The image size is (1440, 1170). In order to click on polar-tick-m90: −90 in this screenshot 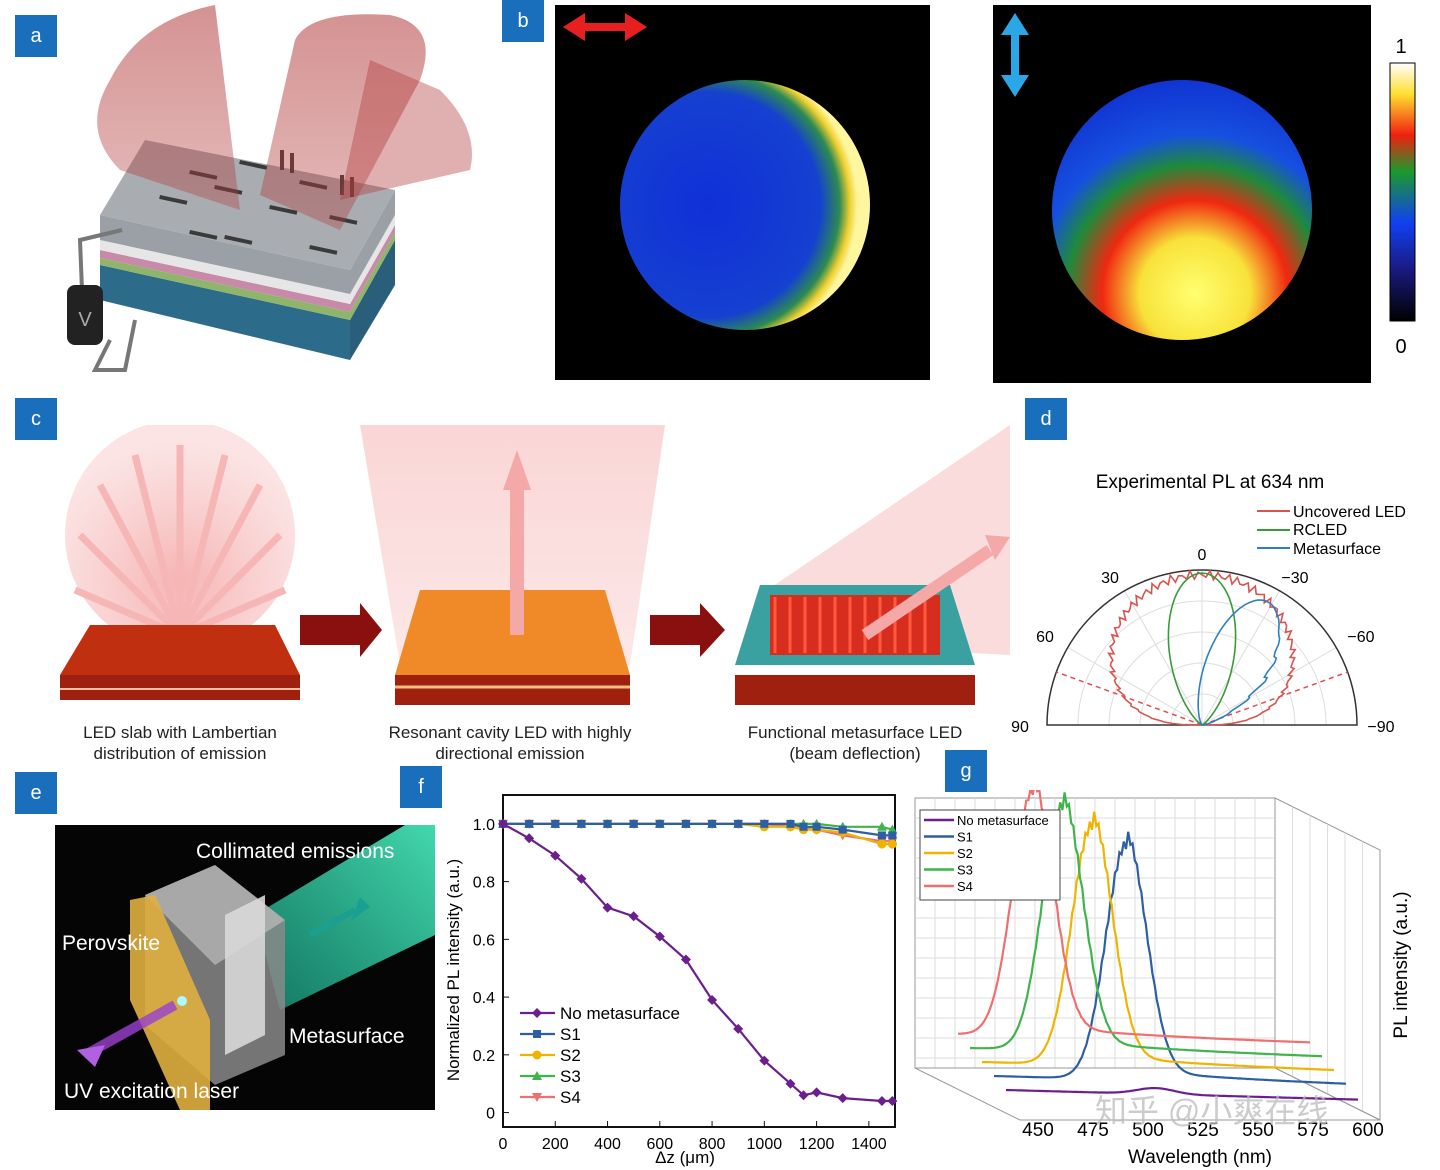, I will do `click(1380, 727)`.